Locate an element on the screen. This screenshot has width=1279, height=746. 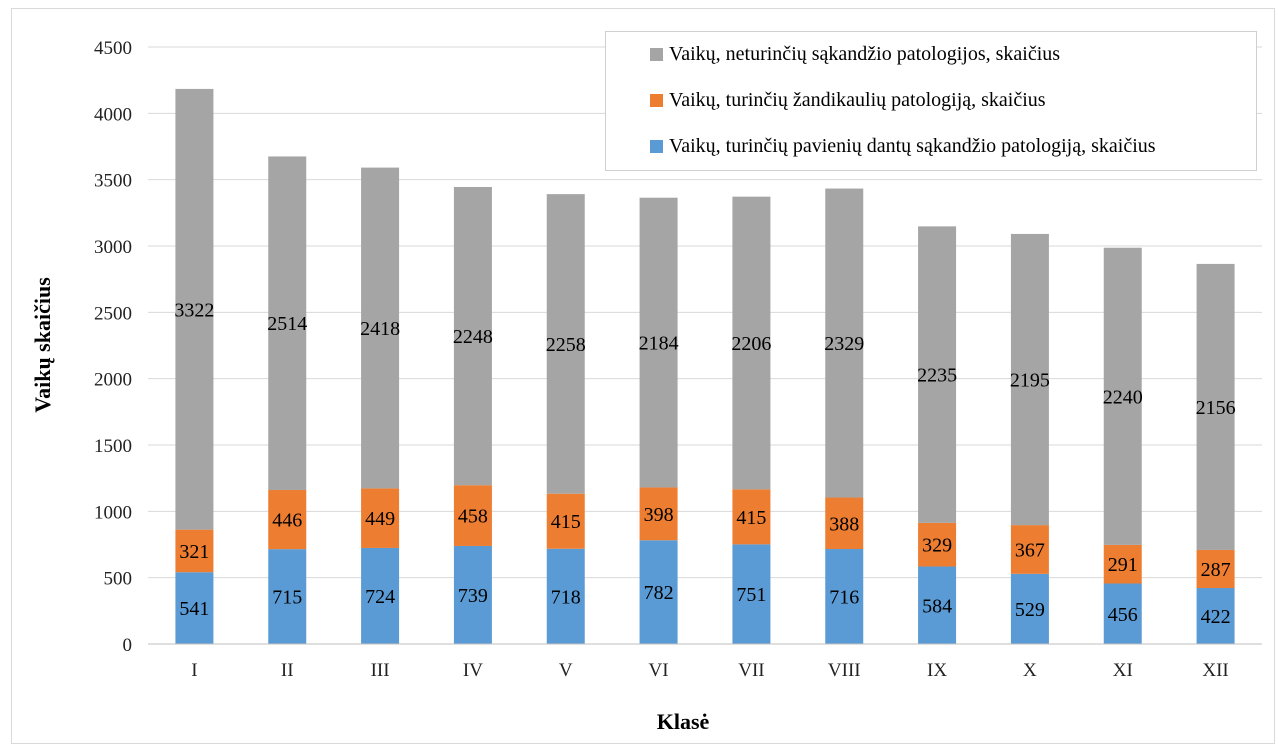
data-label: 321 is located at coordinates (194, 552).